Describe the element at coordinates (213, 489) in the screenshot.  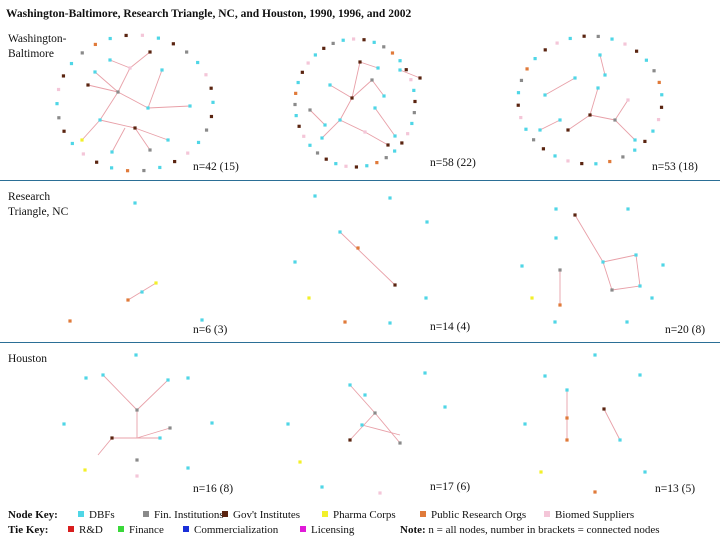
I see `panel-count-label: n=16 (8)` at that location.